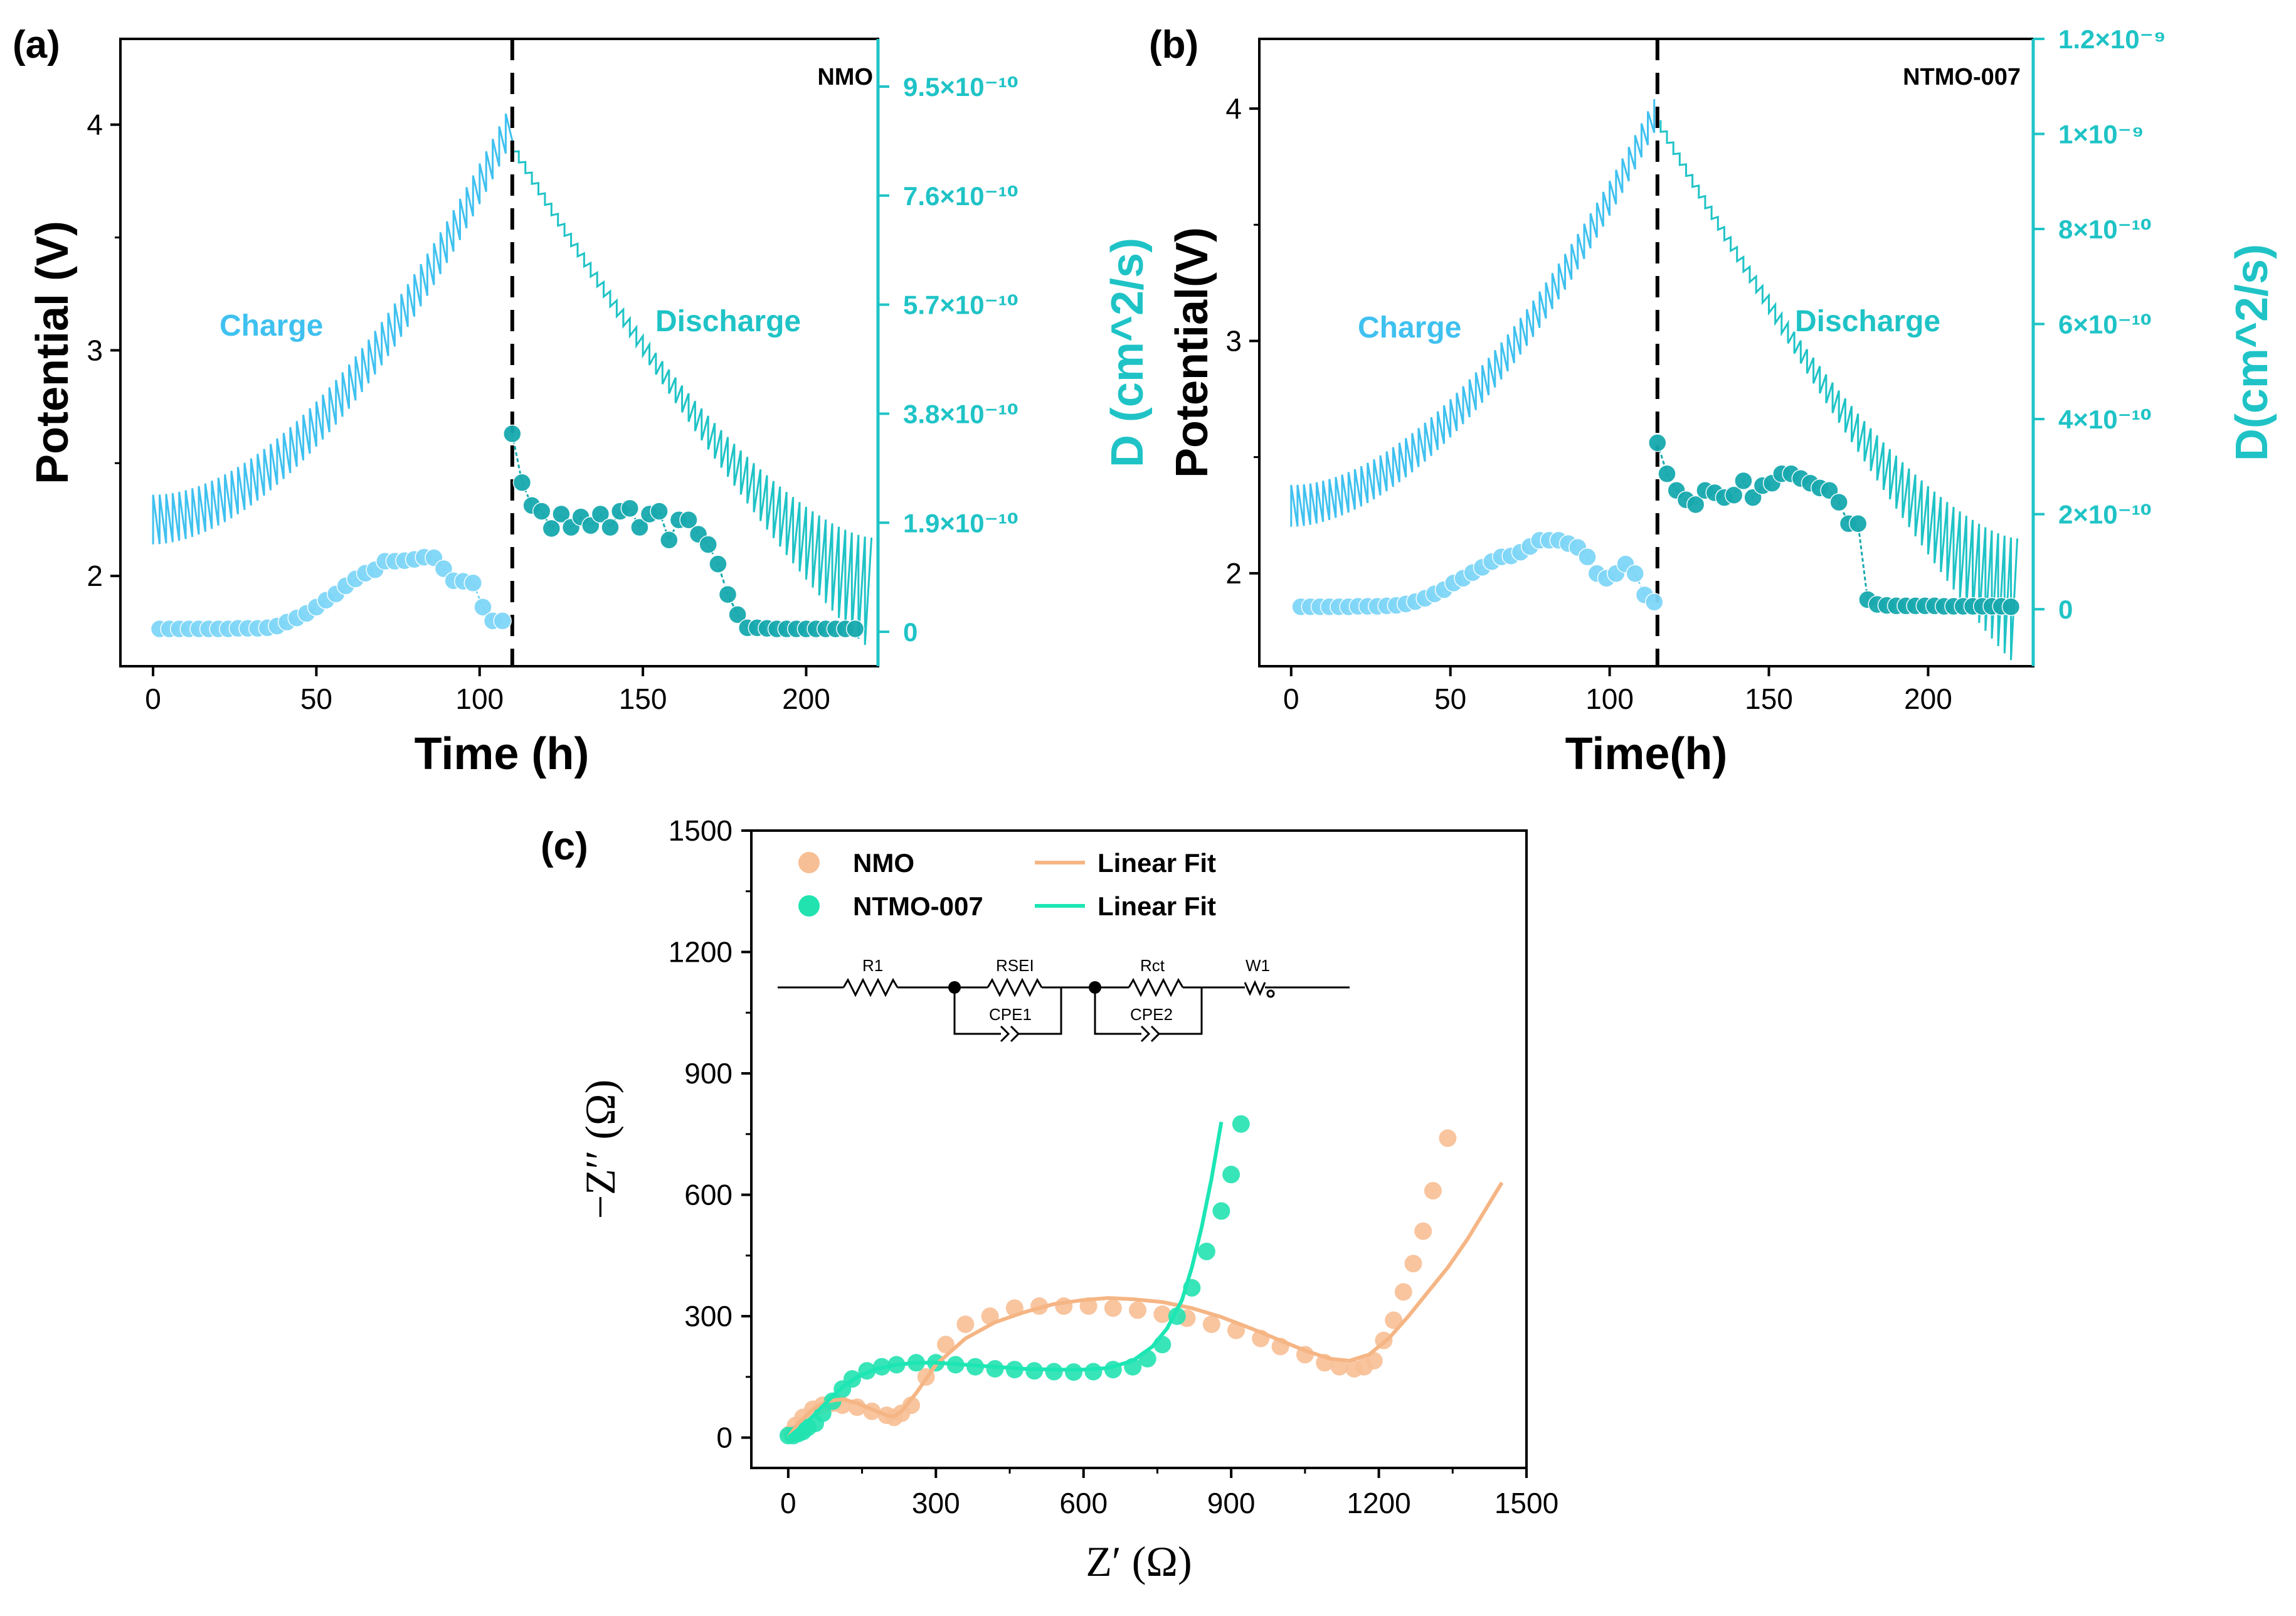 The width and height of the screenshot is (2296, 1616). I want to click on resistor-r1, so click(870, 987).